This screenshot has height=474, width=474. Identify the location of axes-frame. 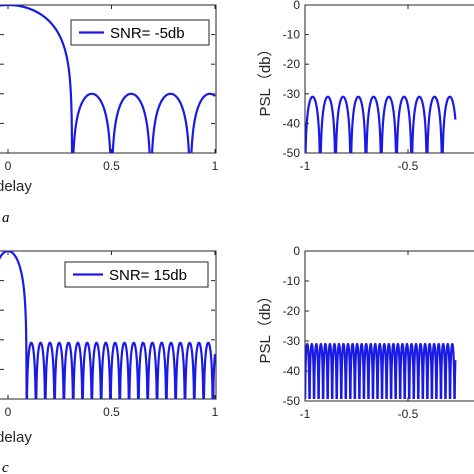
(389, 79).